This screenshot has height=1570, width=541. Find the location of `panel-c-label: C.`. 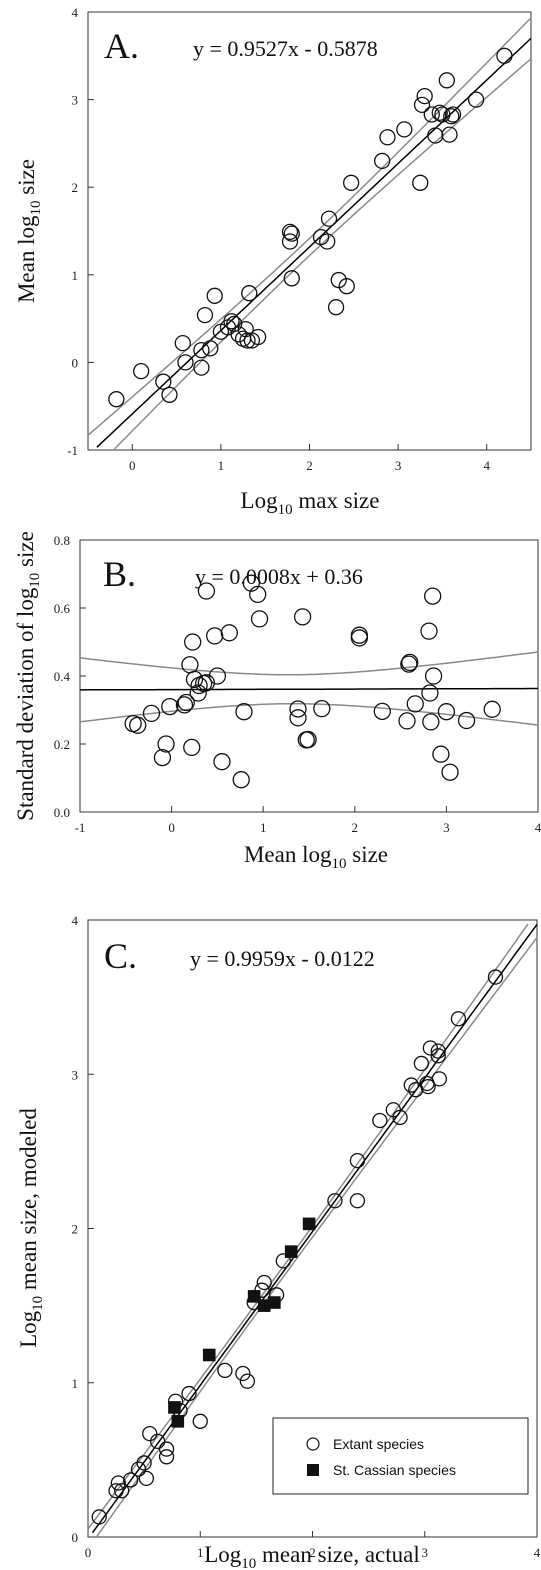

panel-c-label: C. is located at coordinates (120, 956).